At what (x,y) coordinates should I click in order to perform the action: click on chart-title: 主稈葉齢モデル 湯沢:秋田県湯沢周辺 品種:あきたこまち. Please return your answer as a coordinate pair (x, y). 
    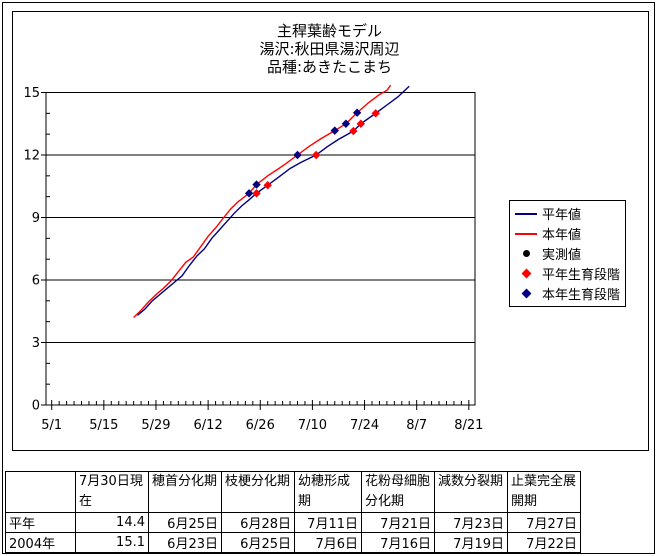
    Looking at the image, I should click on (329, 49).